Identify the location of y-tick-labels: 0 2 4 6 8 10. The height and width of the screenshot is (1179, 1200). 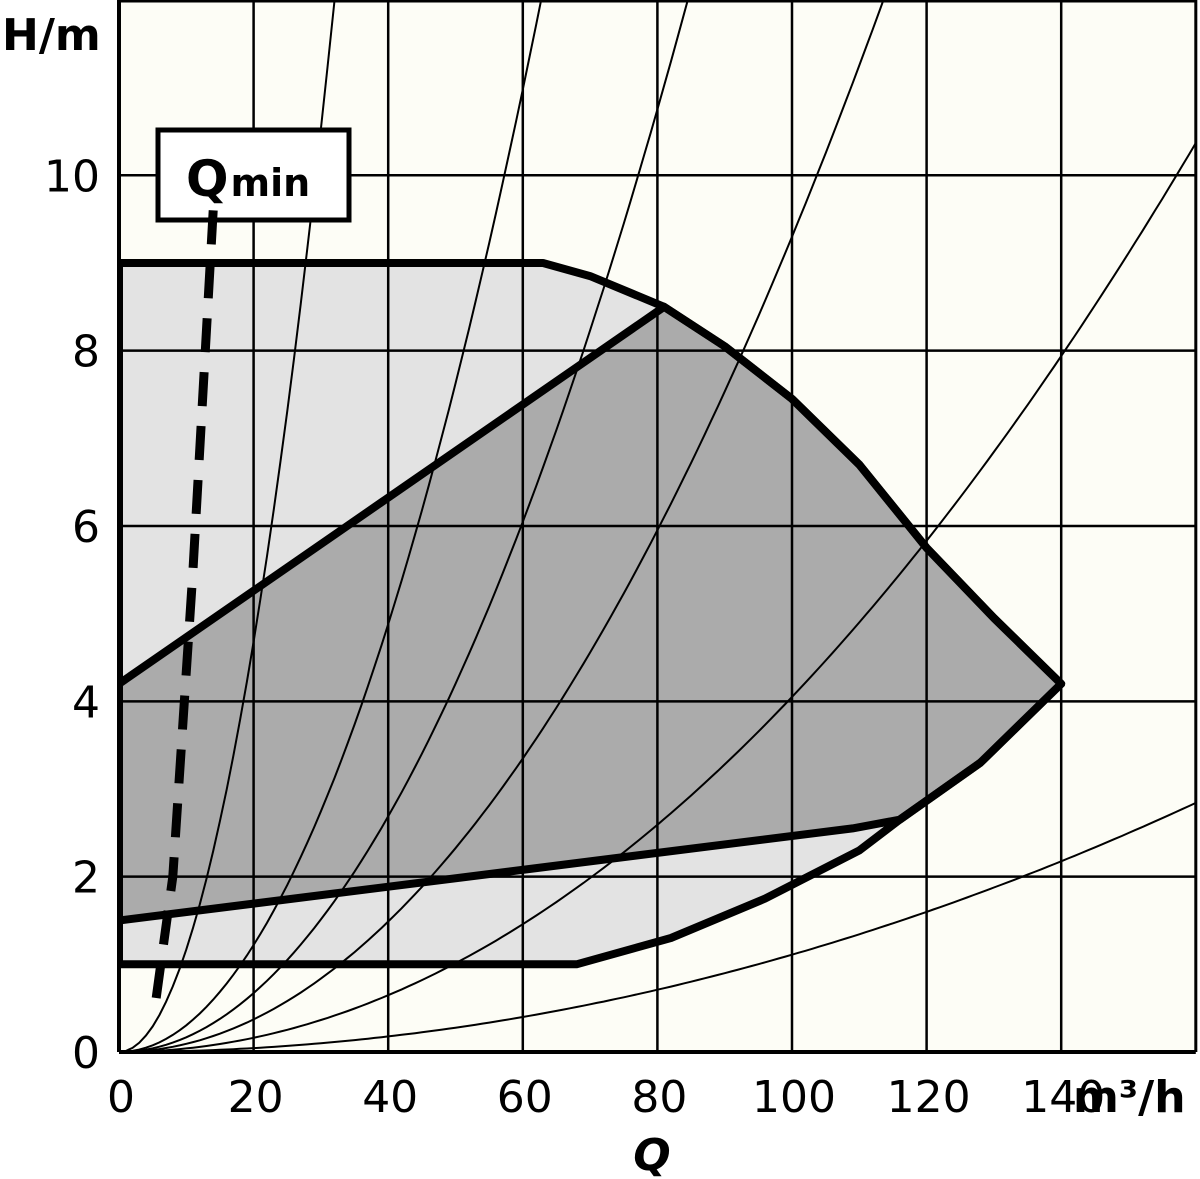
(72, 615).